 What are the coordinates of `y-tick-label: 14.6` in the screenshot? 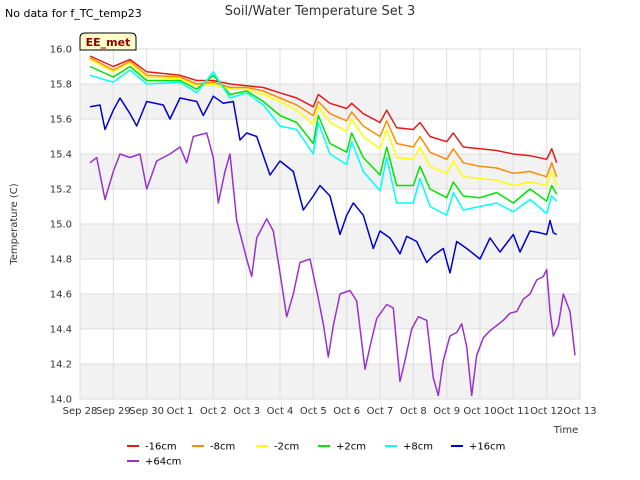 It's located at (61, 295).